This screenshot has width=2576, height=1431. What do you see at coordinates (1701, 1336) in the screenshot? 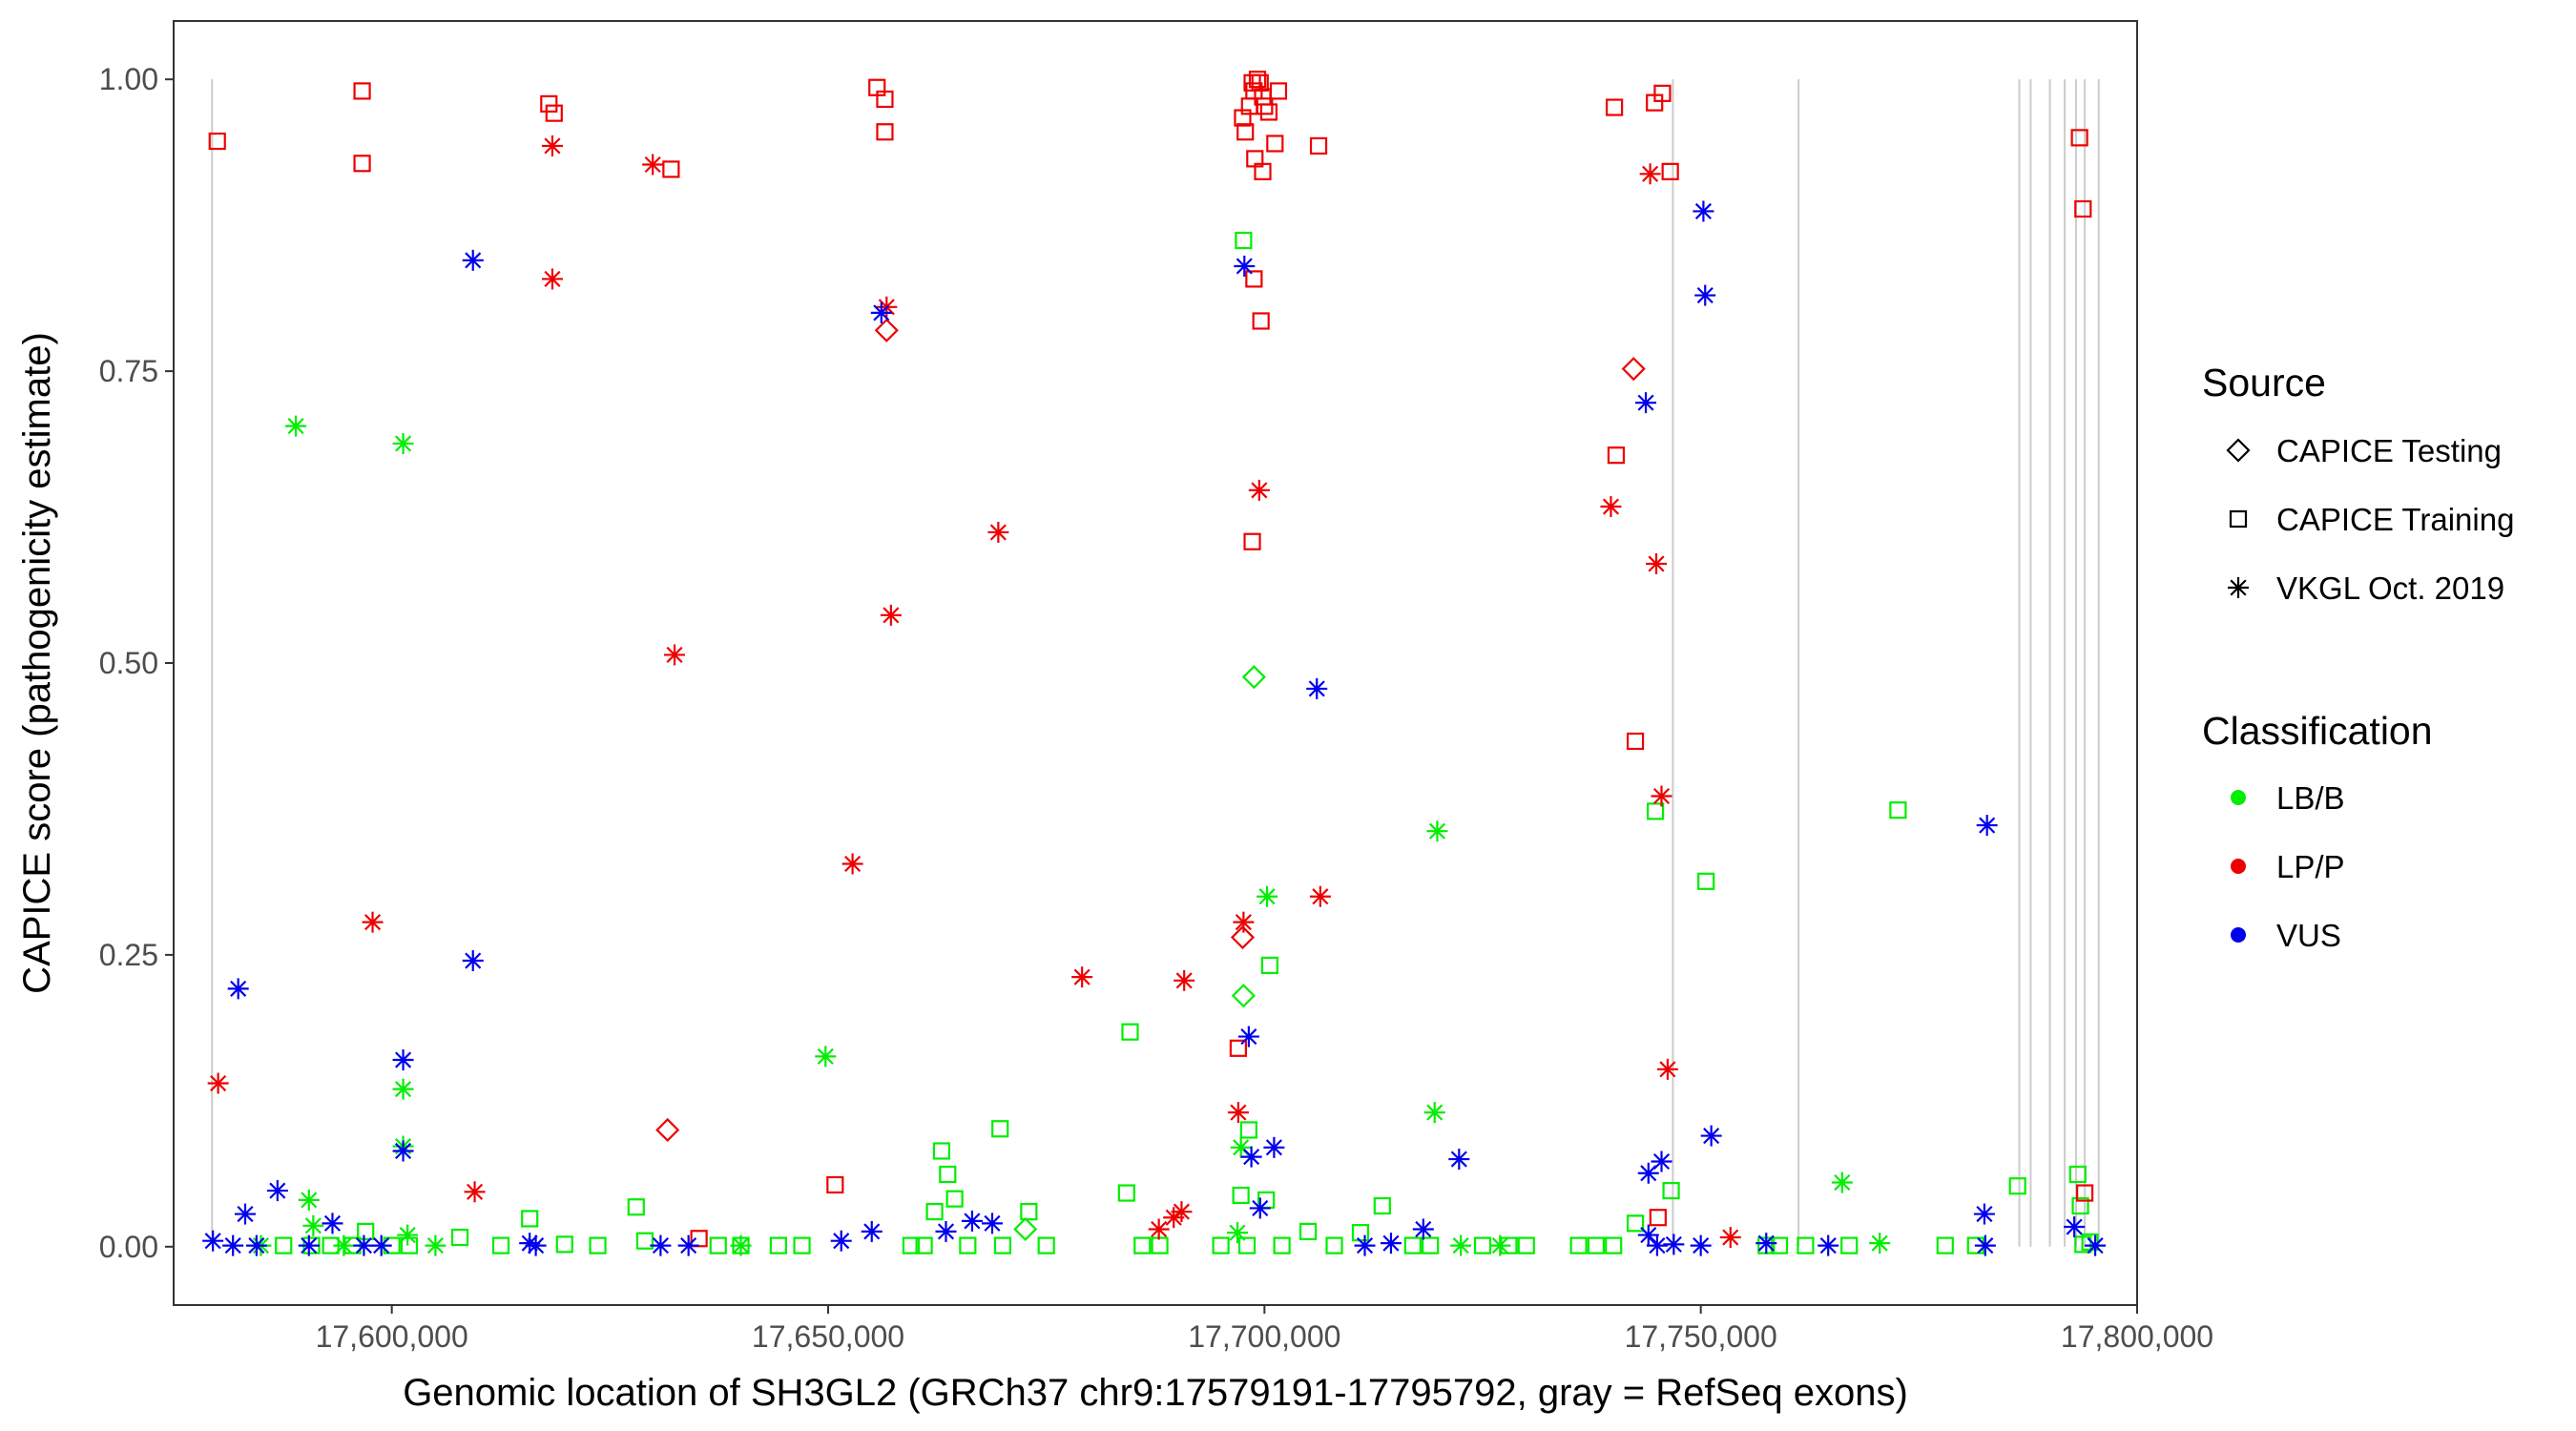
I see `x-tick-label: 17,750,000` at bounding box center [1701, 1336].